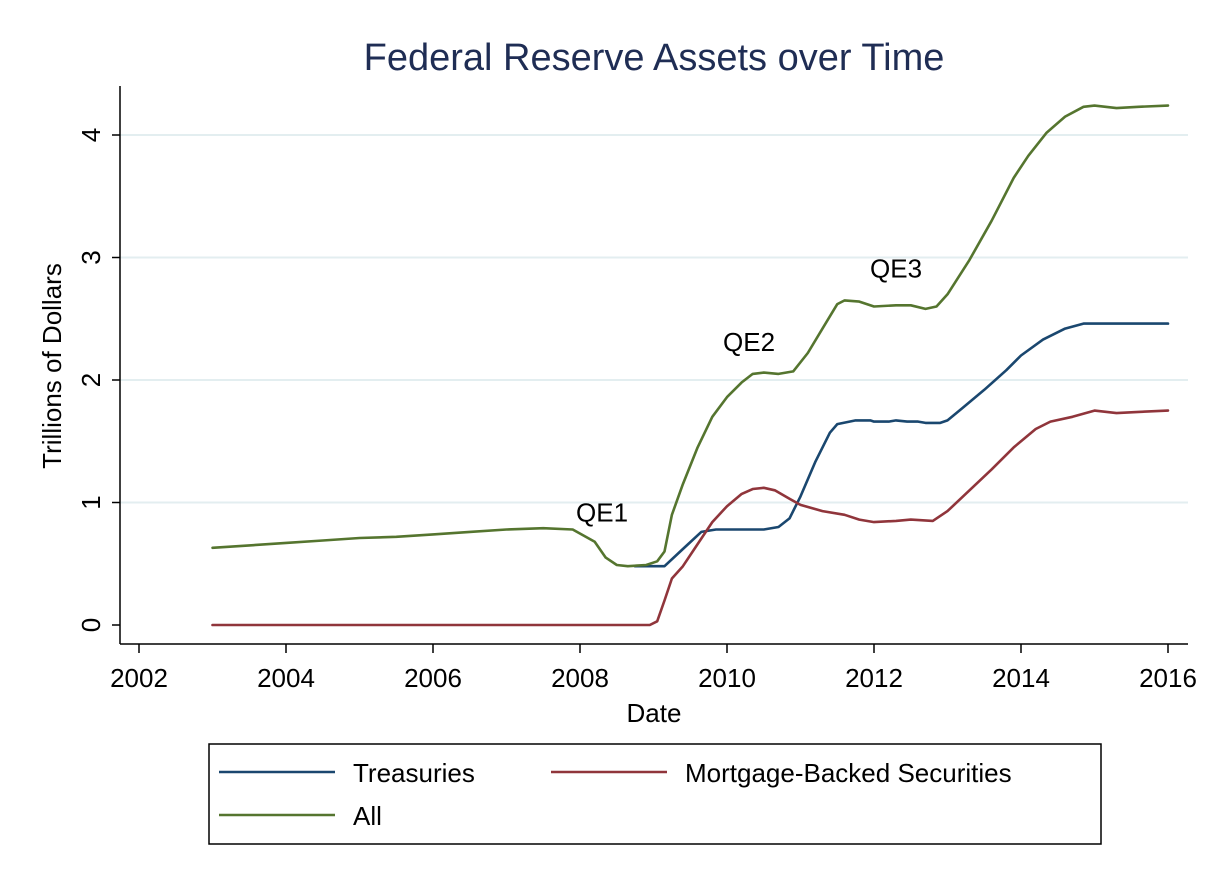  I want to click on legend-box, so click(655, 794).